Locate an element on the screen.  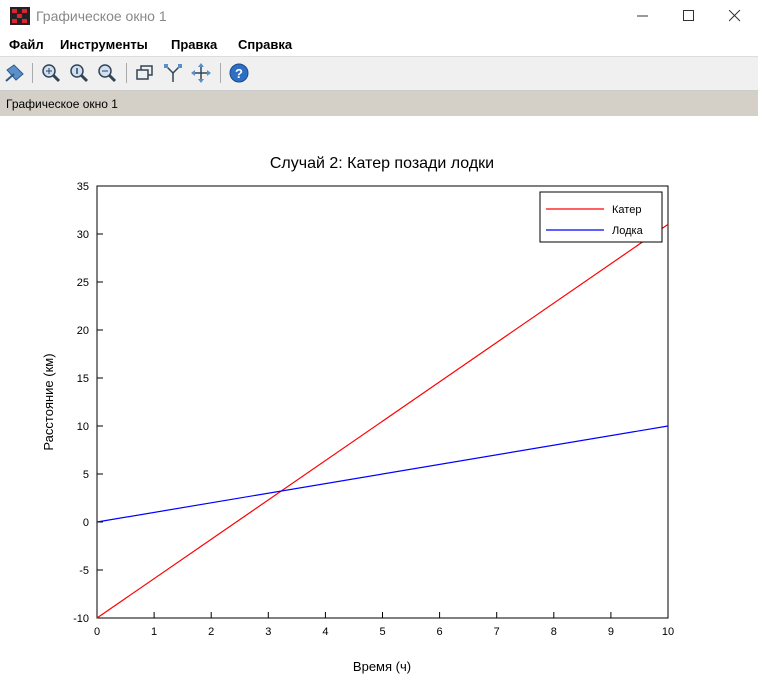
menu-edit: Правка is located at coordinates (194, 44).